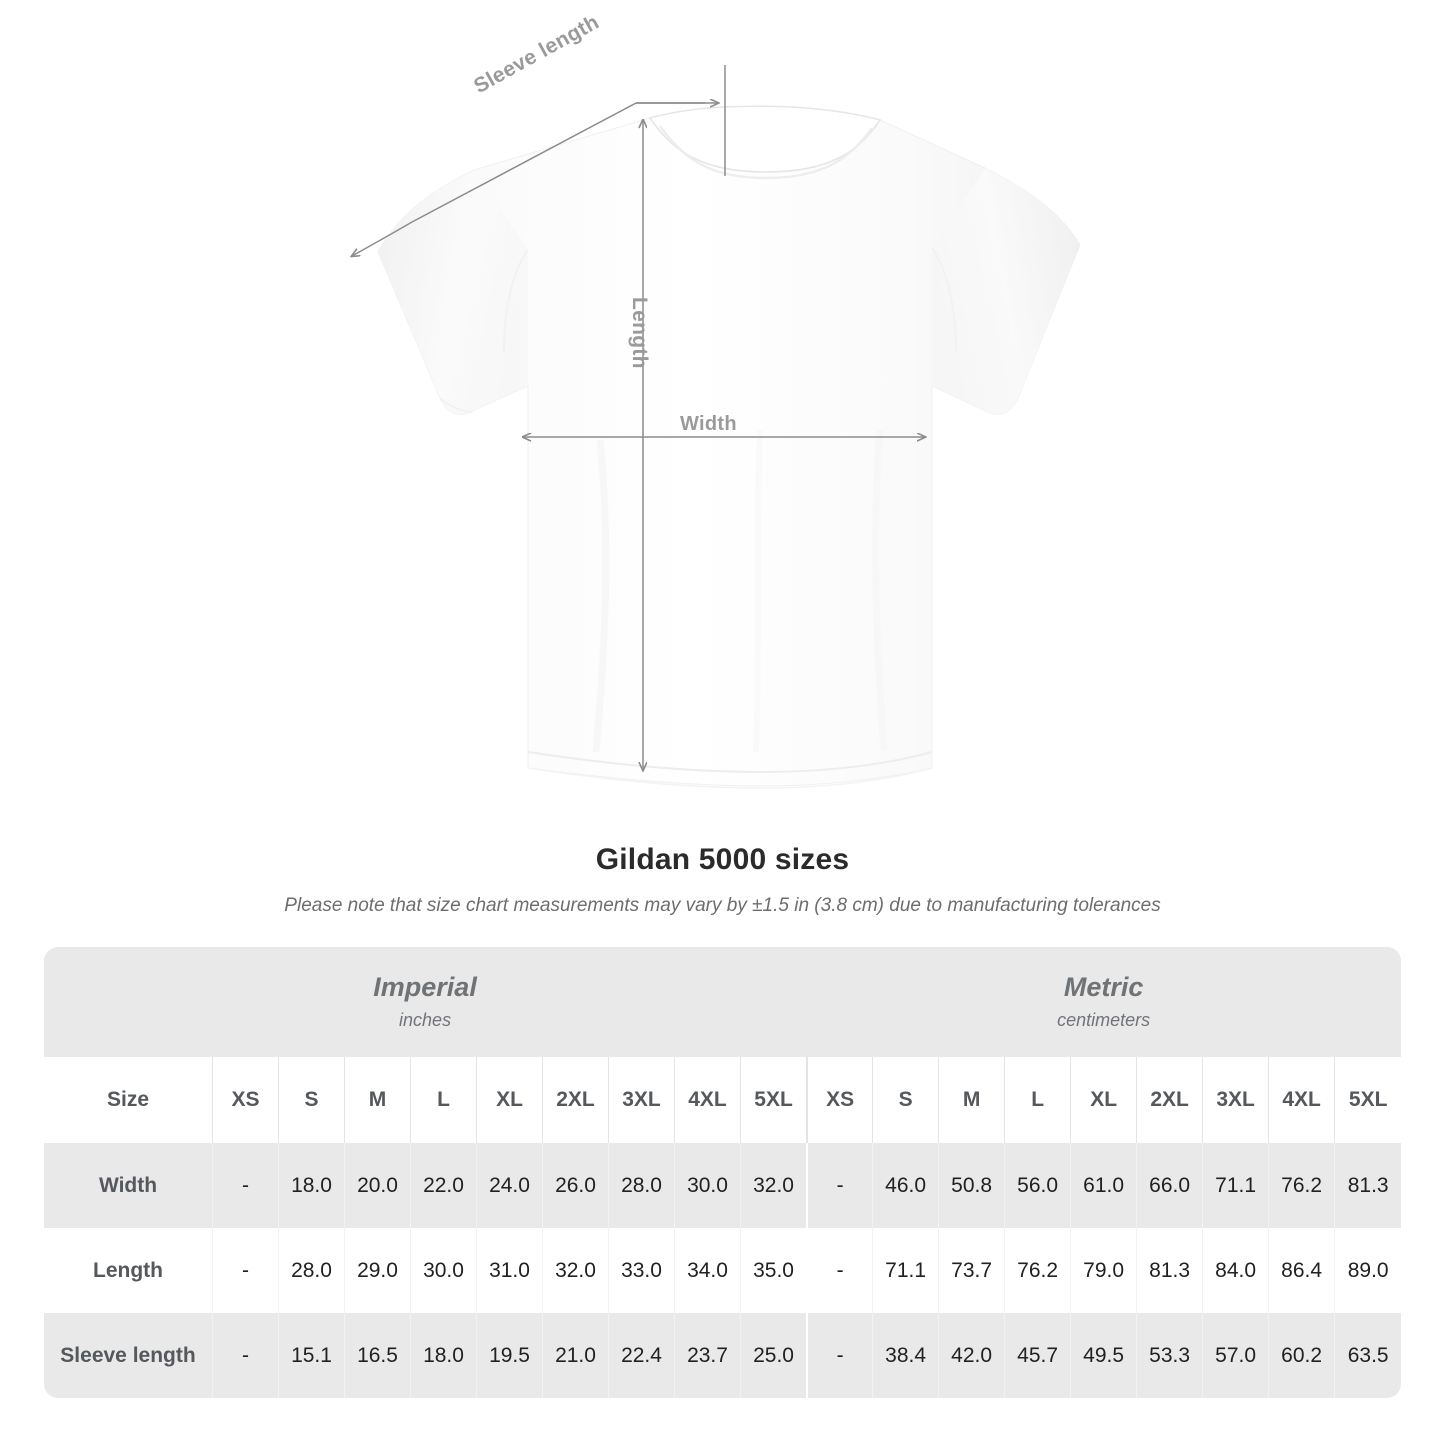  Describe the element at coordinates (1037, 1270) in the screenshot. I see `cell-length-metric-l: 76.2` at that location.